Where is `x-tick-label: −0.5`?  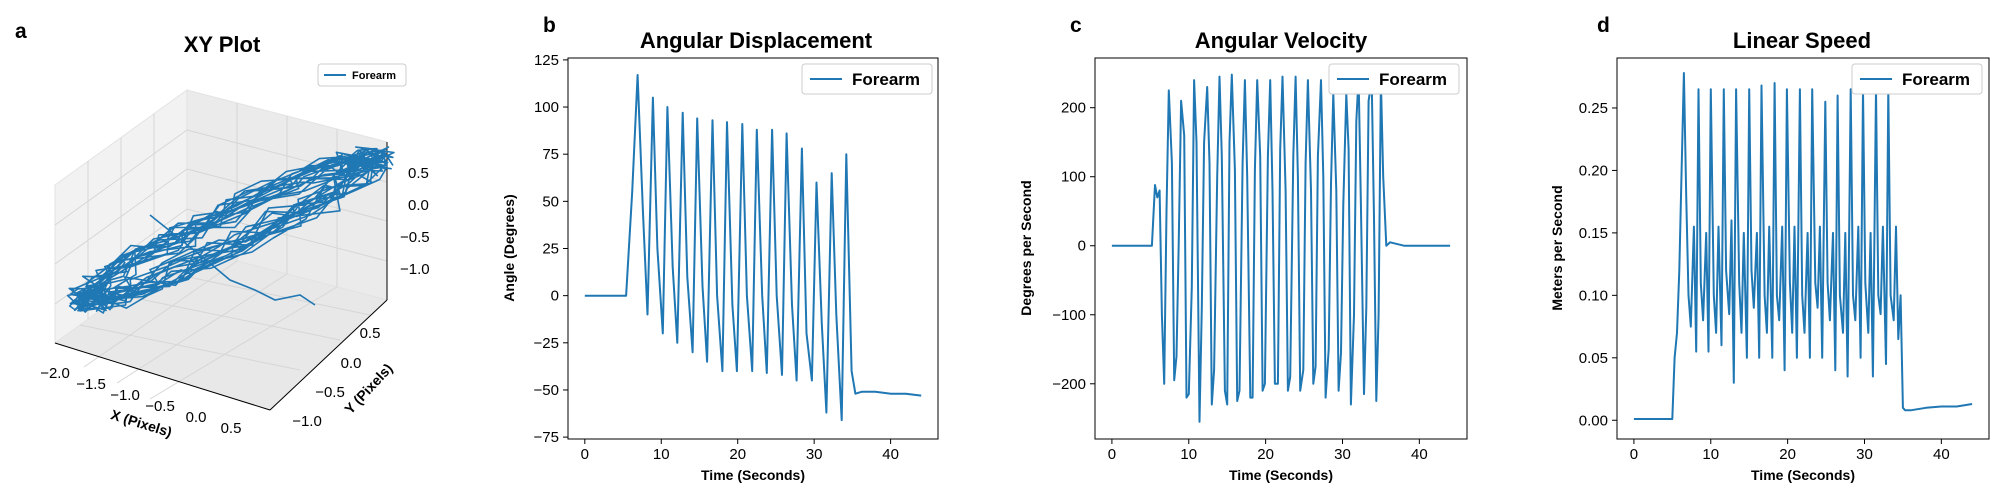 x-tick-label: −0.5 is located at coordinates (160, 406).